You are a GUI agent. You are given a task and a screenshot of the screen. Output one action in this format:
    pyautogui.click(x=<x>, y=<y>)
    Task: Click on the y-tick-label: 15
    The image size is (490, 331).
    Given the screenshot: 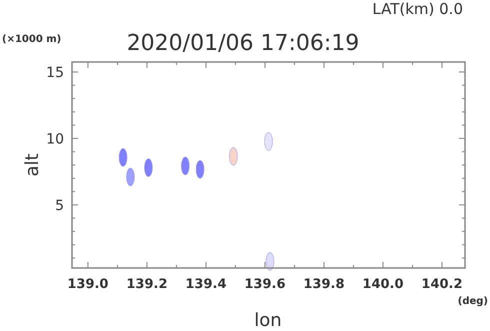 What is the action you would take?
    pyautogui.click(x=55, y=72)
    